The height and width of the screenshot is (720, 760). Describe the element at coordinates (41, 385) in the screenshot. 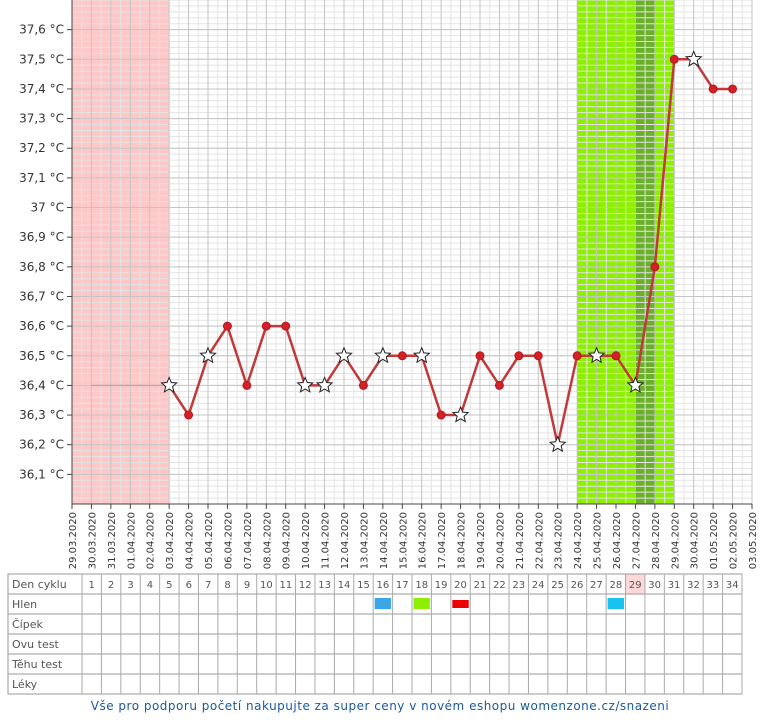

I see `y-tick-label: 36,4 °C` at that location.